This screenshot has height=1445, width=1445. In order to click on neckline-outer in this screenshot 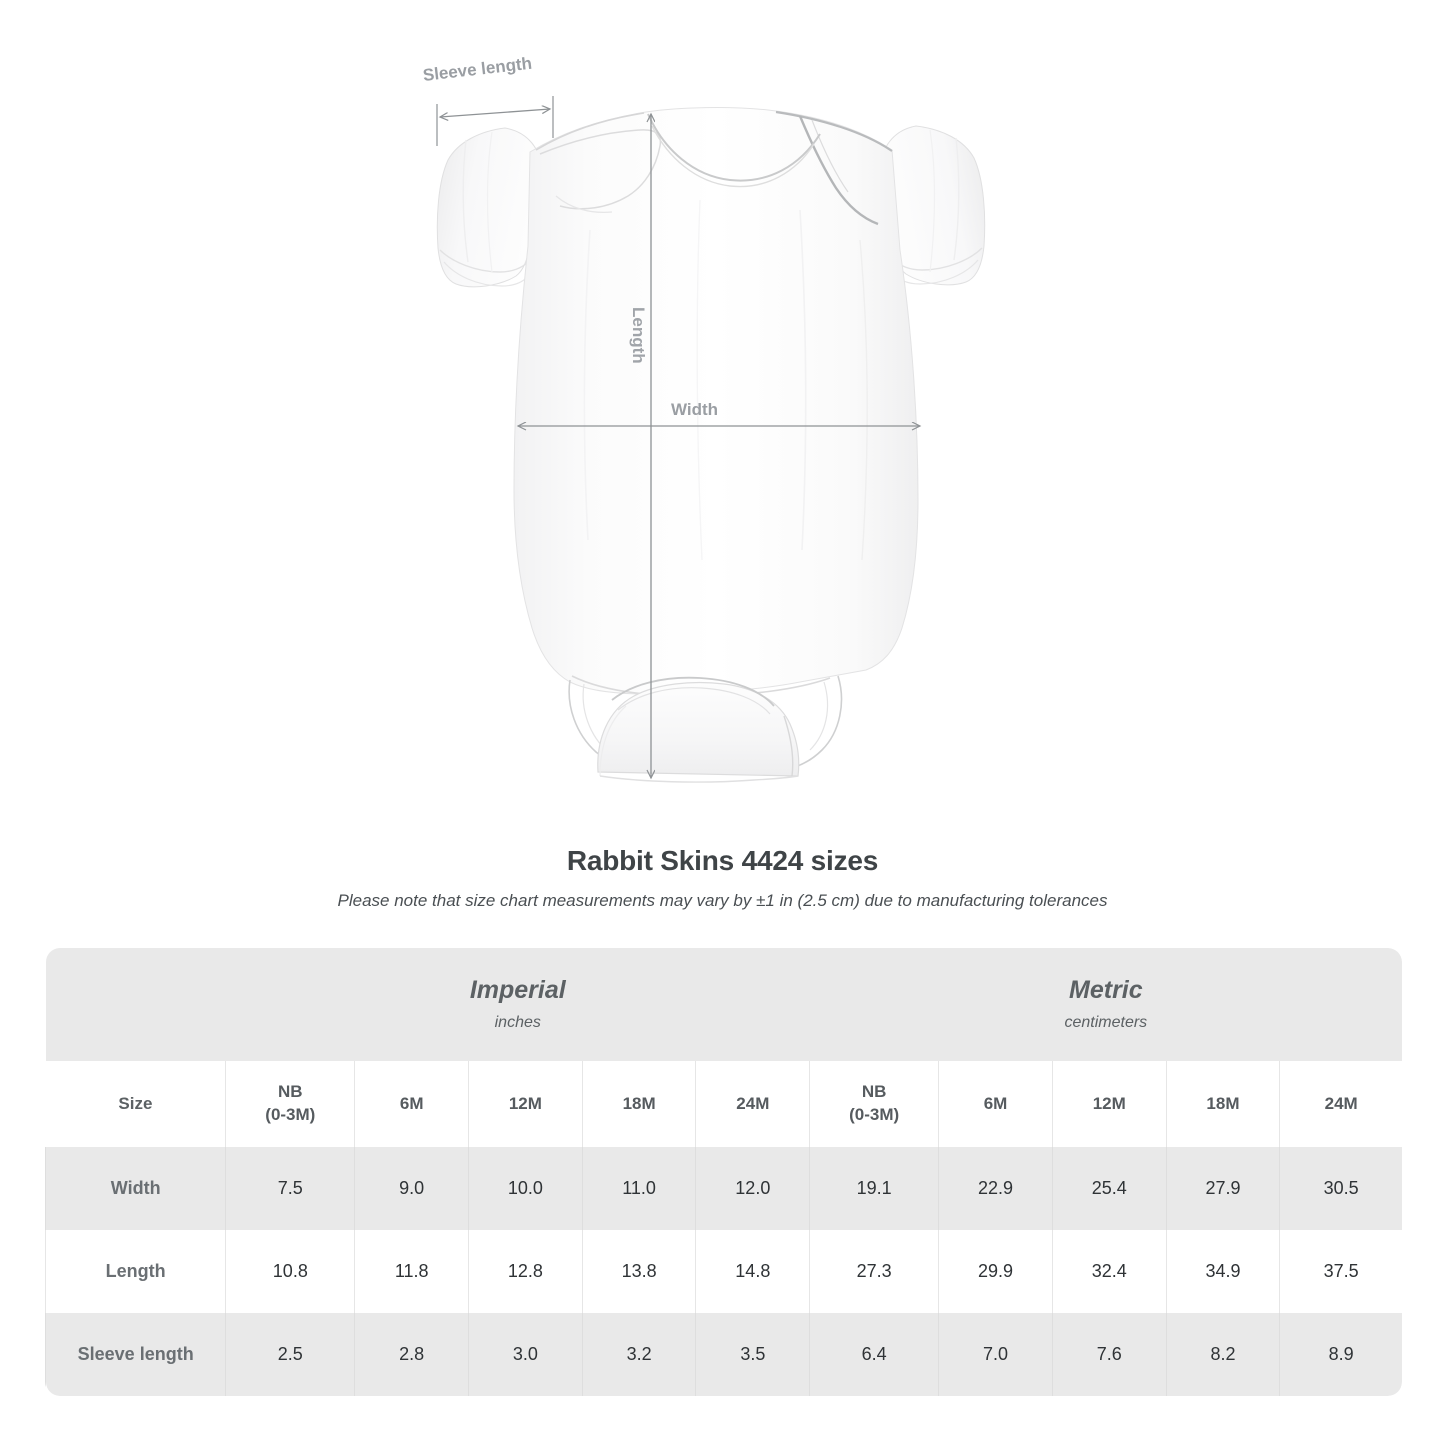, I will do `click(734, 147)`.